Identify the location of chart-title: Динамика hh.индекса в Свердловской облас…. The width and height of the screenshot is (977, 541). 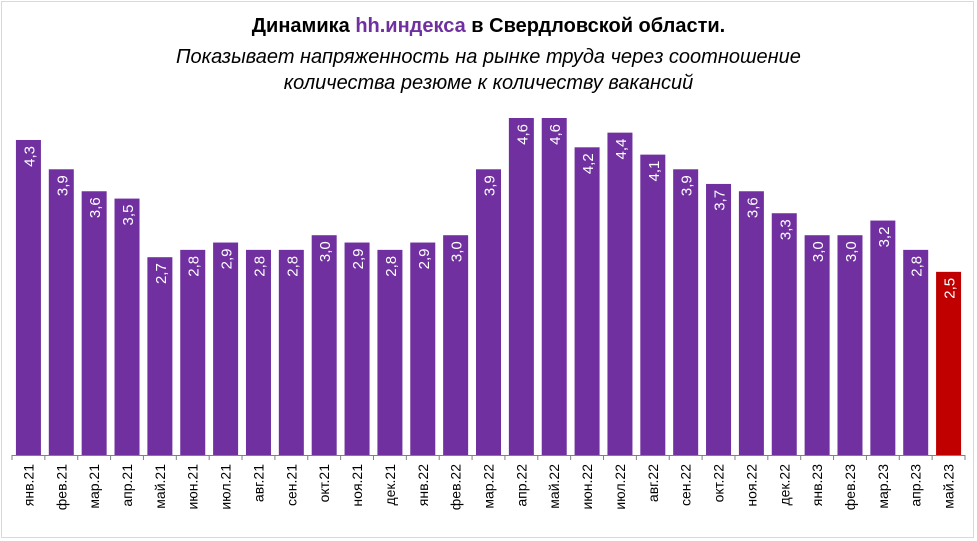
(488, 26).